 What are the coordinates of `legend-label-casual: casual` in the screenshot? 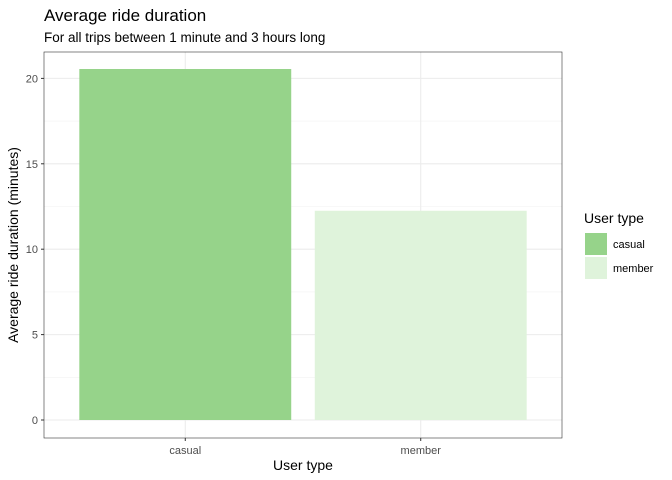 It's located at (629, 245).